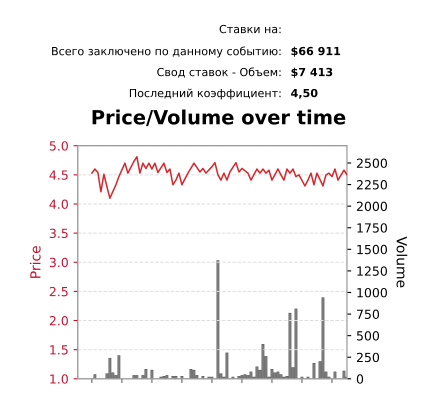 The width and height of the screenshot is (437, 414). Describe the element at coordinates (59, 321) in the screenshot. I see `y-tick-label: 2.0` at that location.